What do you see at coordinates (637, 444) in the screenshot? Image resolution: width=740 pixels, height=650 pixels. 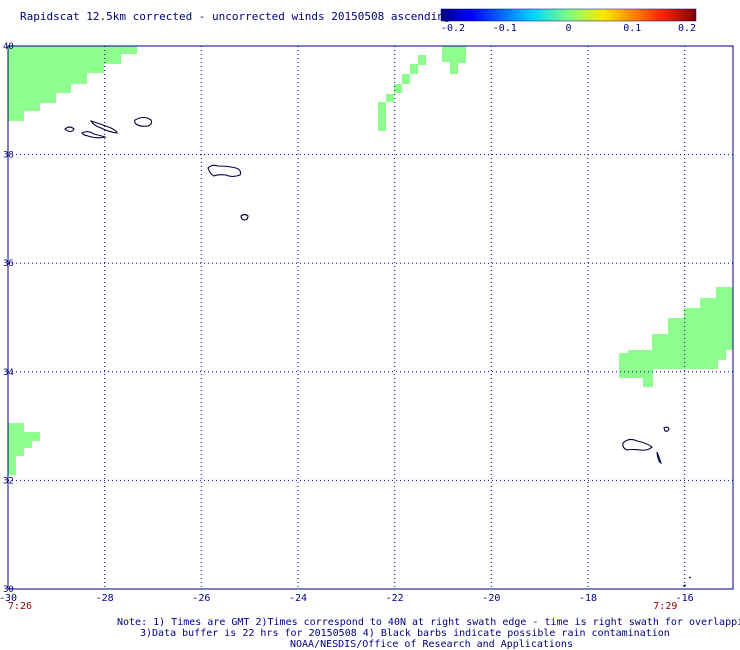 I see `coastline-madeira` at bounding box center [637, 444].